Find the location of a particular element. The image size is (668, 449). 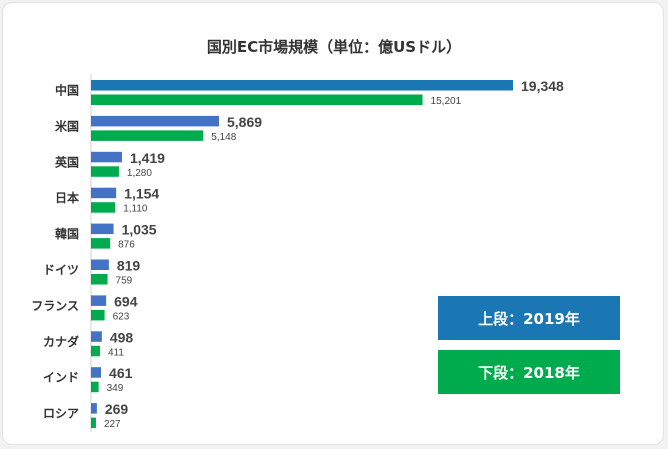

value-label-2019: 1,154 is located at coordinates (141, 194).